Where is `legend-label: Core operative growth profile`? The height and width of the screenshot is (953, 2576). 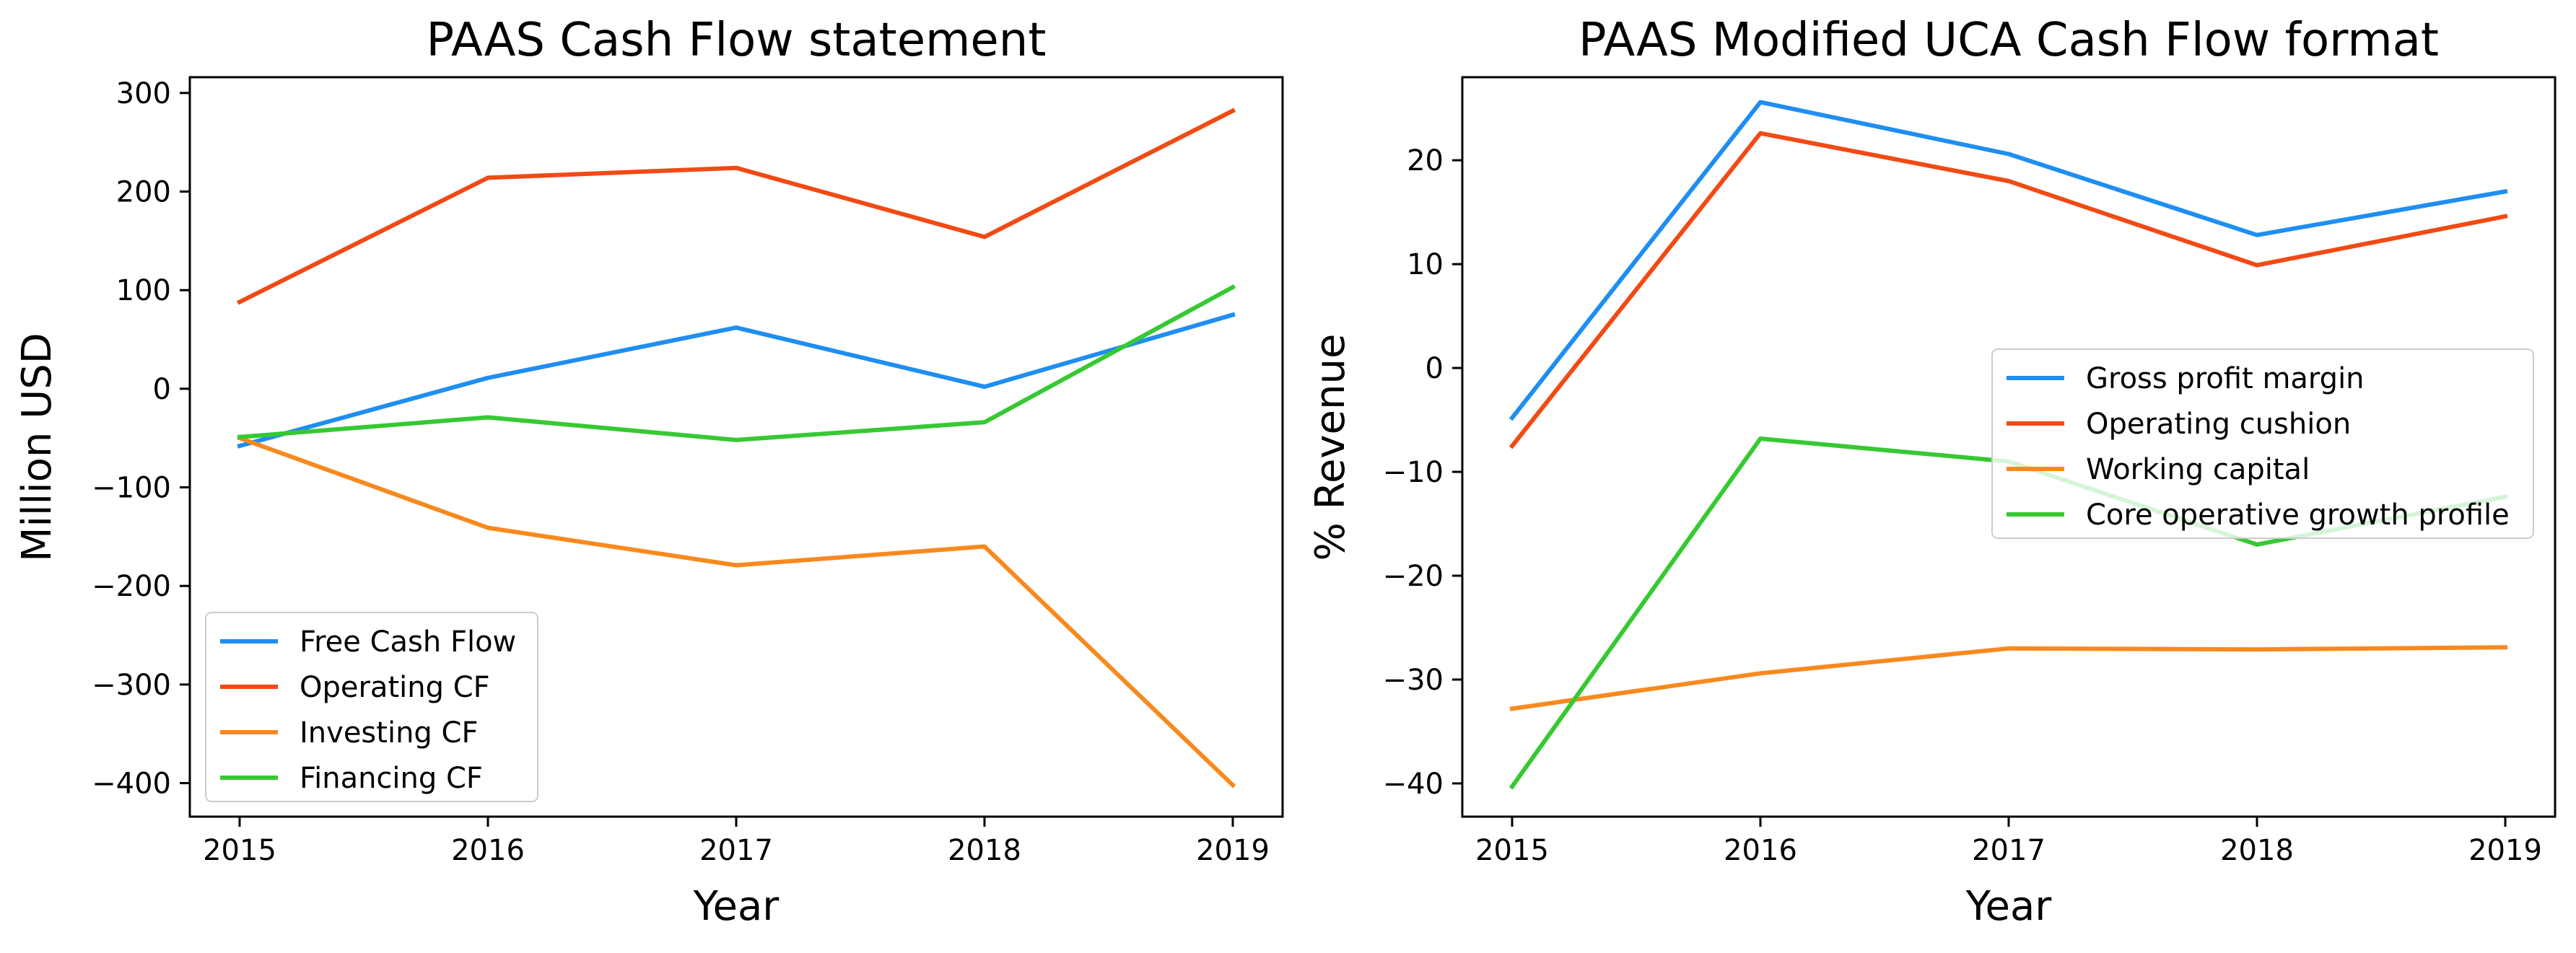
legend-label: Core operative growth profile is located at coordinates (2298, 515).